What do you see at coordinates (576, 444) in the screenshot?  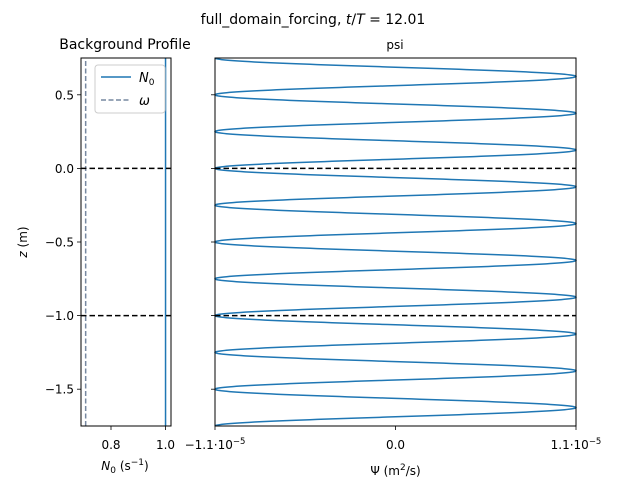 I see `psi-x-tick-label: 1.1·10⁻⁵` at bounding box center [576, 444].